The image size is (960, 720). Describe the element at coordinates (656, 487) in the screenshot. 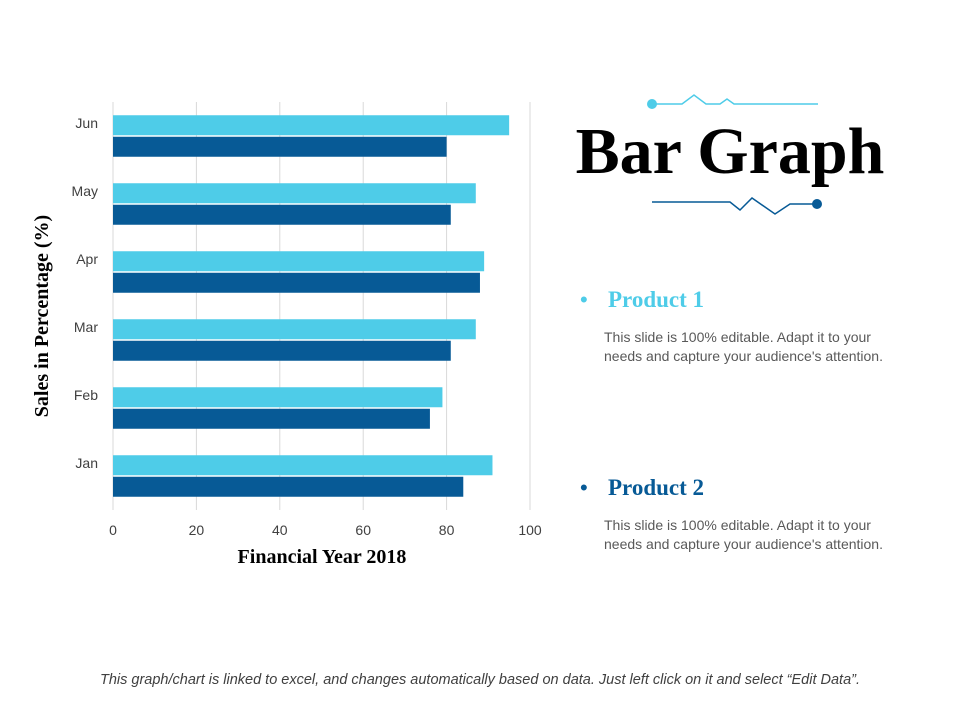

I see `legend-product-2-name: Product 2` at that location.